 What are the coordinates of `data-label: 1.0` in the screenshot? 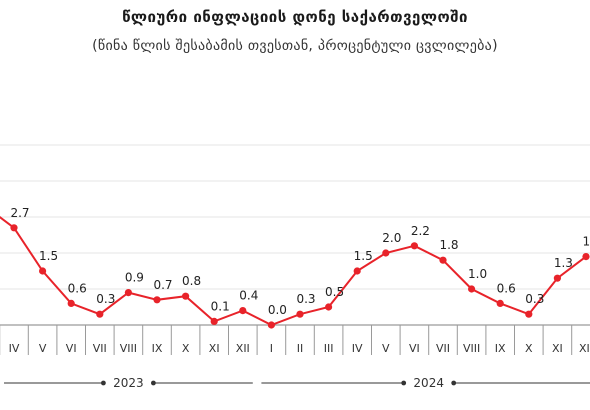 It's located at (477, 274).